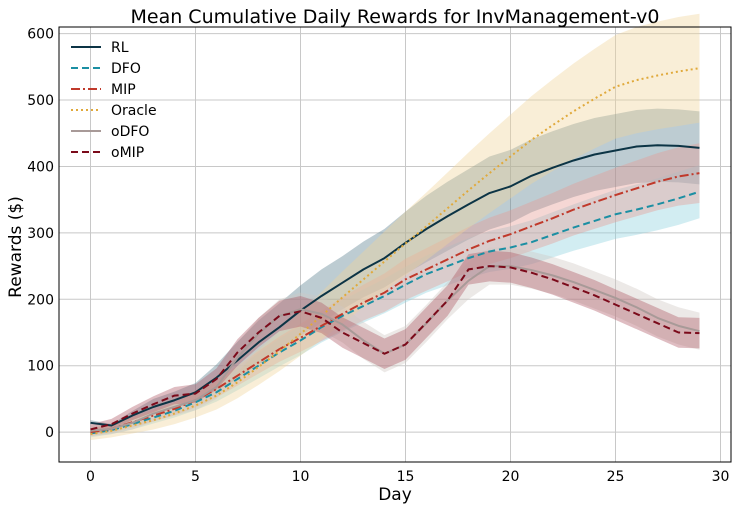 The image size is (735, 513). I want to click on y-tick-label: 200, so click(40, 300).